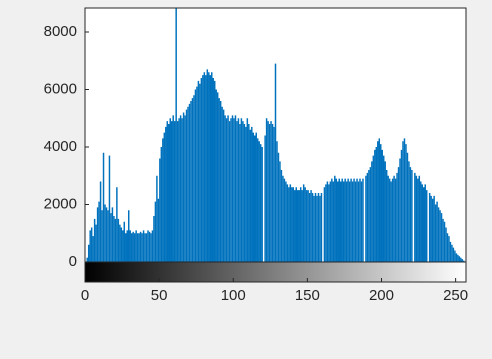 The width and height of the screenshot is (492, 359). Describe the element at coordinates (381, 295) in the screenshot. I see `x-tick-label: 200` at that location.